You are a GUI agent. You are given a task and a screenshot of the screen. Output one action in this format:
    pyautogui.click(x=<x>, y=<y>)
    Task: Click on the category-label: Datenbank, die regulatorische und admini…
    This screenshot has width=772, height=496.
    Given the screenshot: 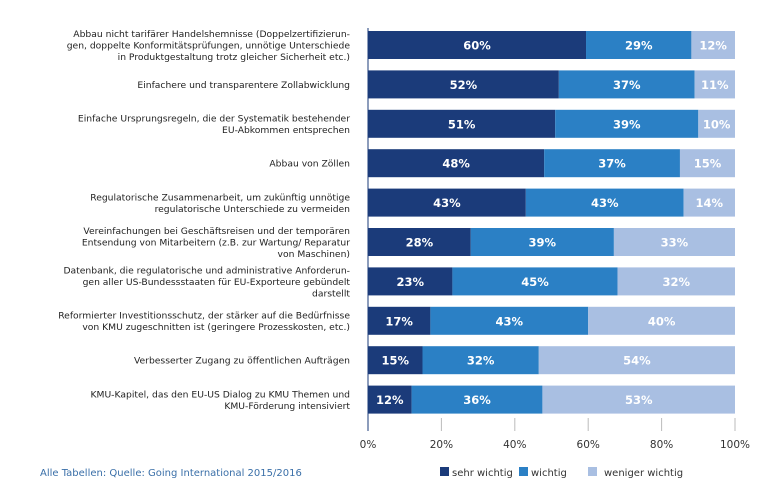 What is the action you would take?
    pyautogui.click(x=206, y=270)
    